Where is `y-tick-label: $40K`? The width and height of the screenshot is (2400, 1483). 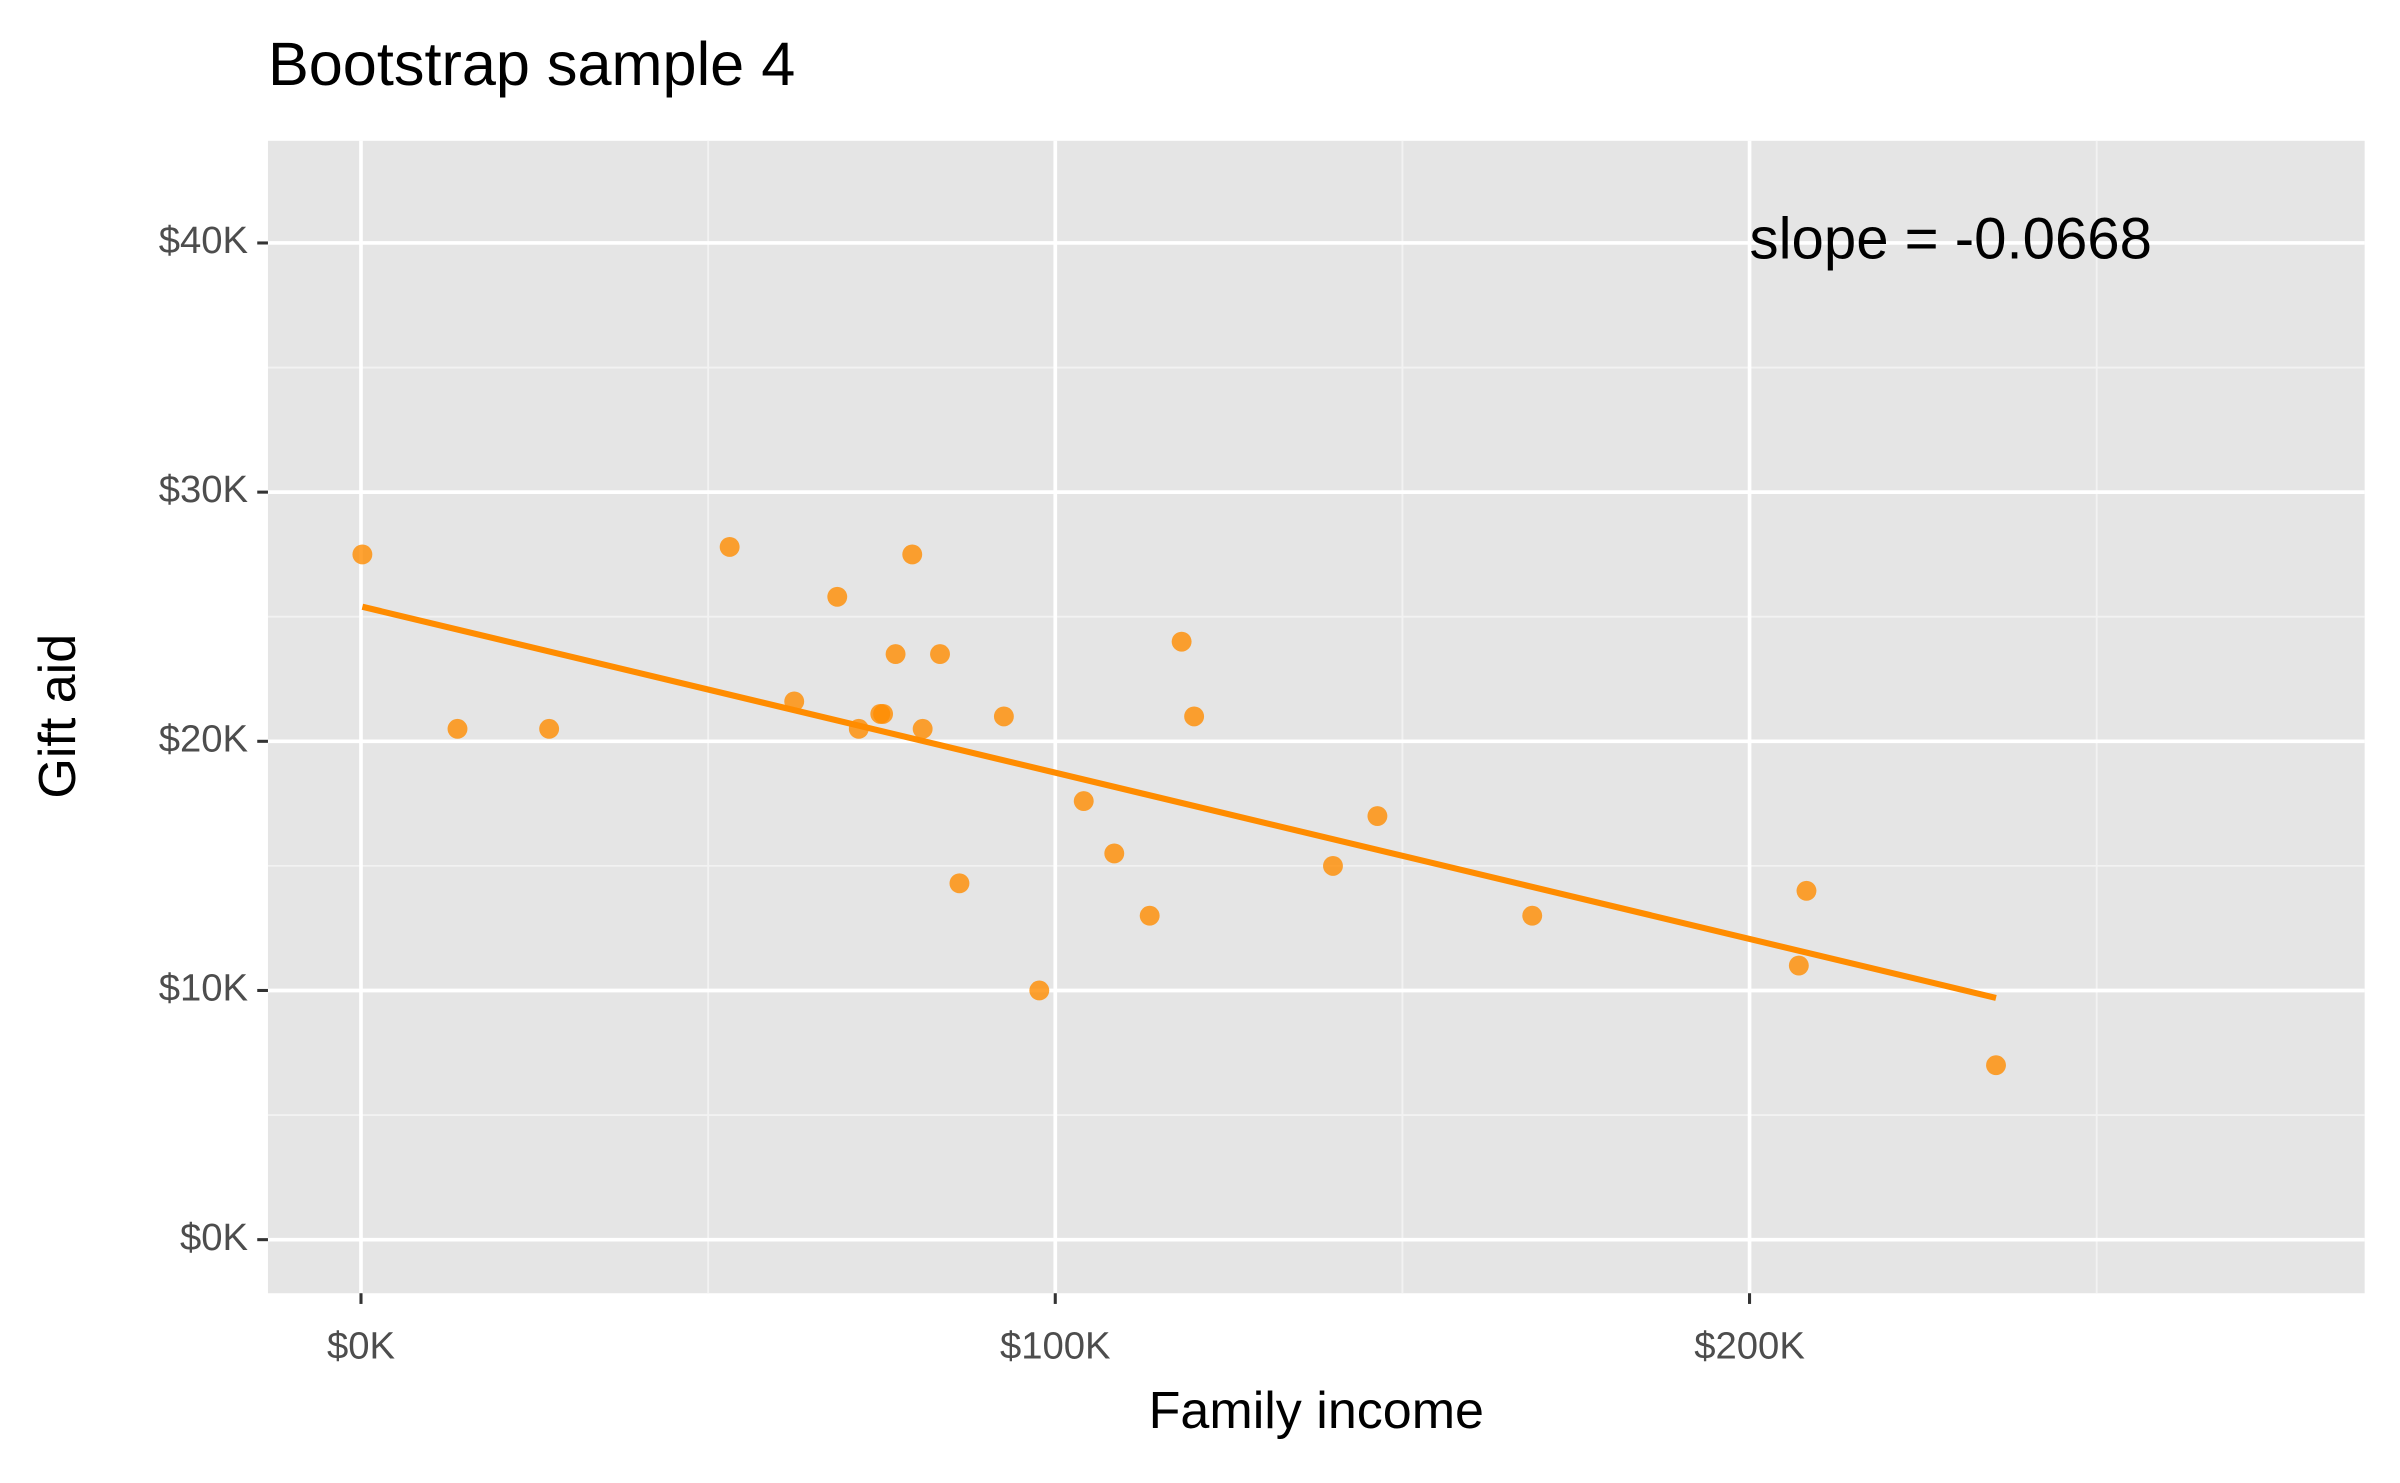
y-tick-label: $40K is located at coordinates (204, 240).